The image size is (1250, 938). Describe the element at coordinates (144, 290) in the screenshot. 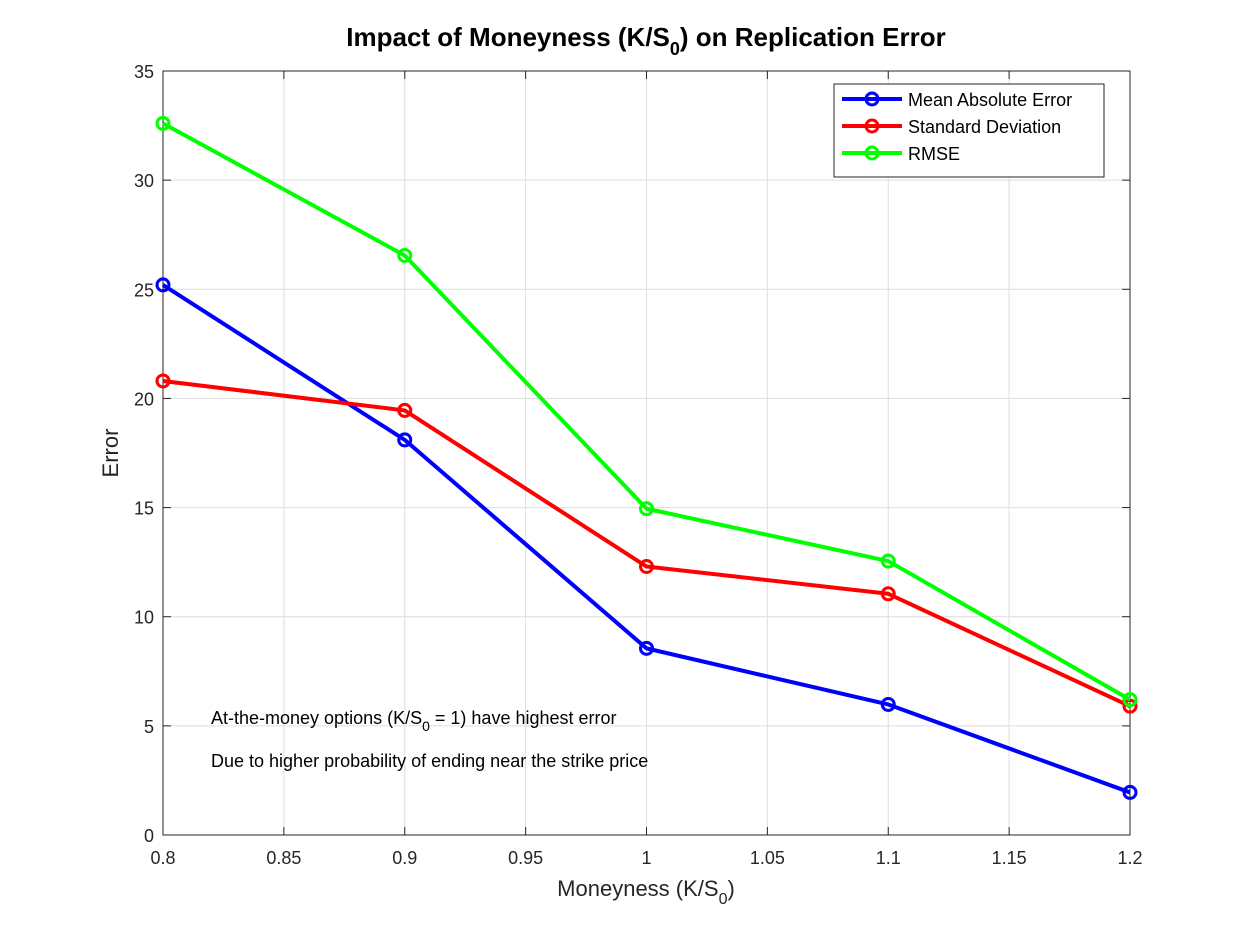

I see `y-tick-label: 25` at that location.